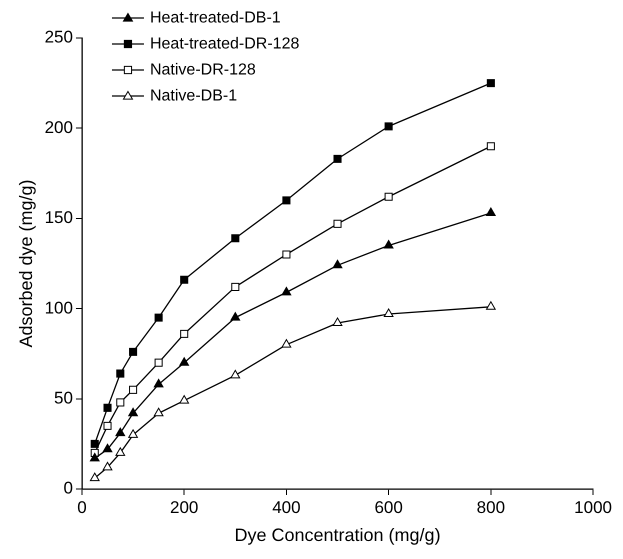 The width and height of the screenshot is (623, 559). What do you see at coordinates (225, 43) in the screenshot?
I see `legend-label: Heat-treated-DR-128` at bounding box center [225, 43].